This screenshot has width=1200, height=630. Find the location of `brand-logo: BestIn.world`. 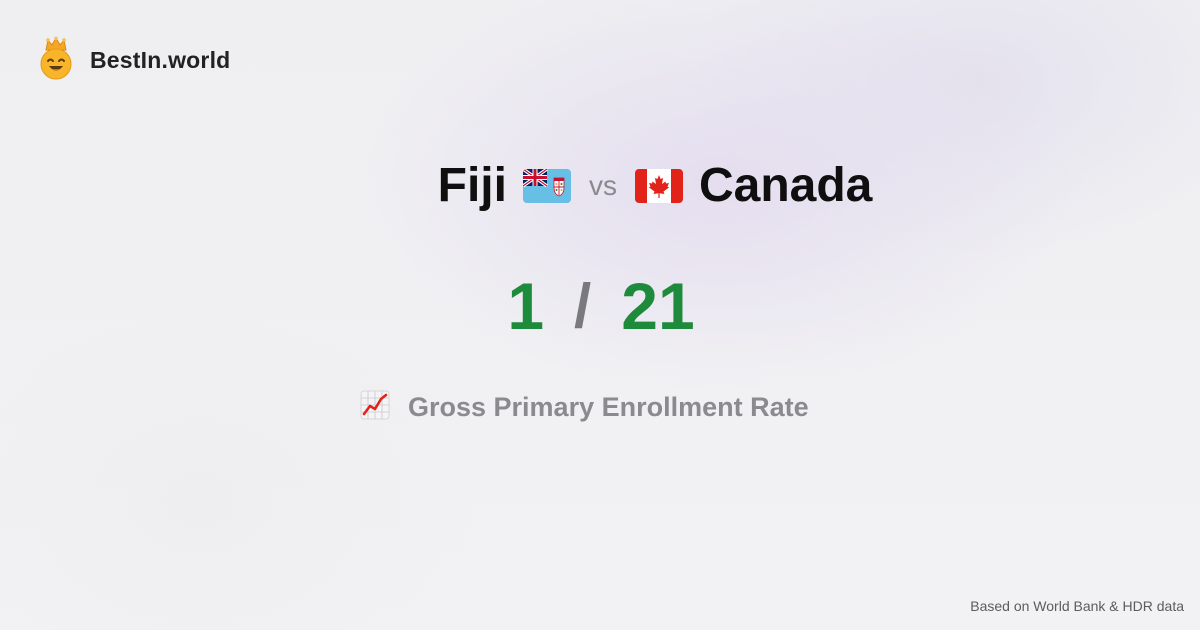

brand-logo: BestIn.world is located at coordinates (134, 60).